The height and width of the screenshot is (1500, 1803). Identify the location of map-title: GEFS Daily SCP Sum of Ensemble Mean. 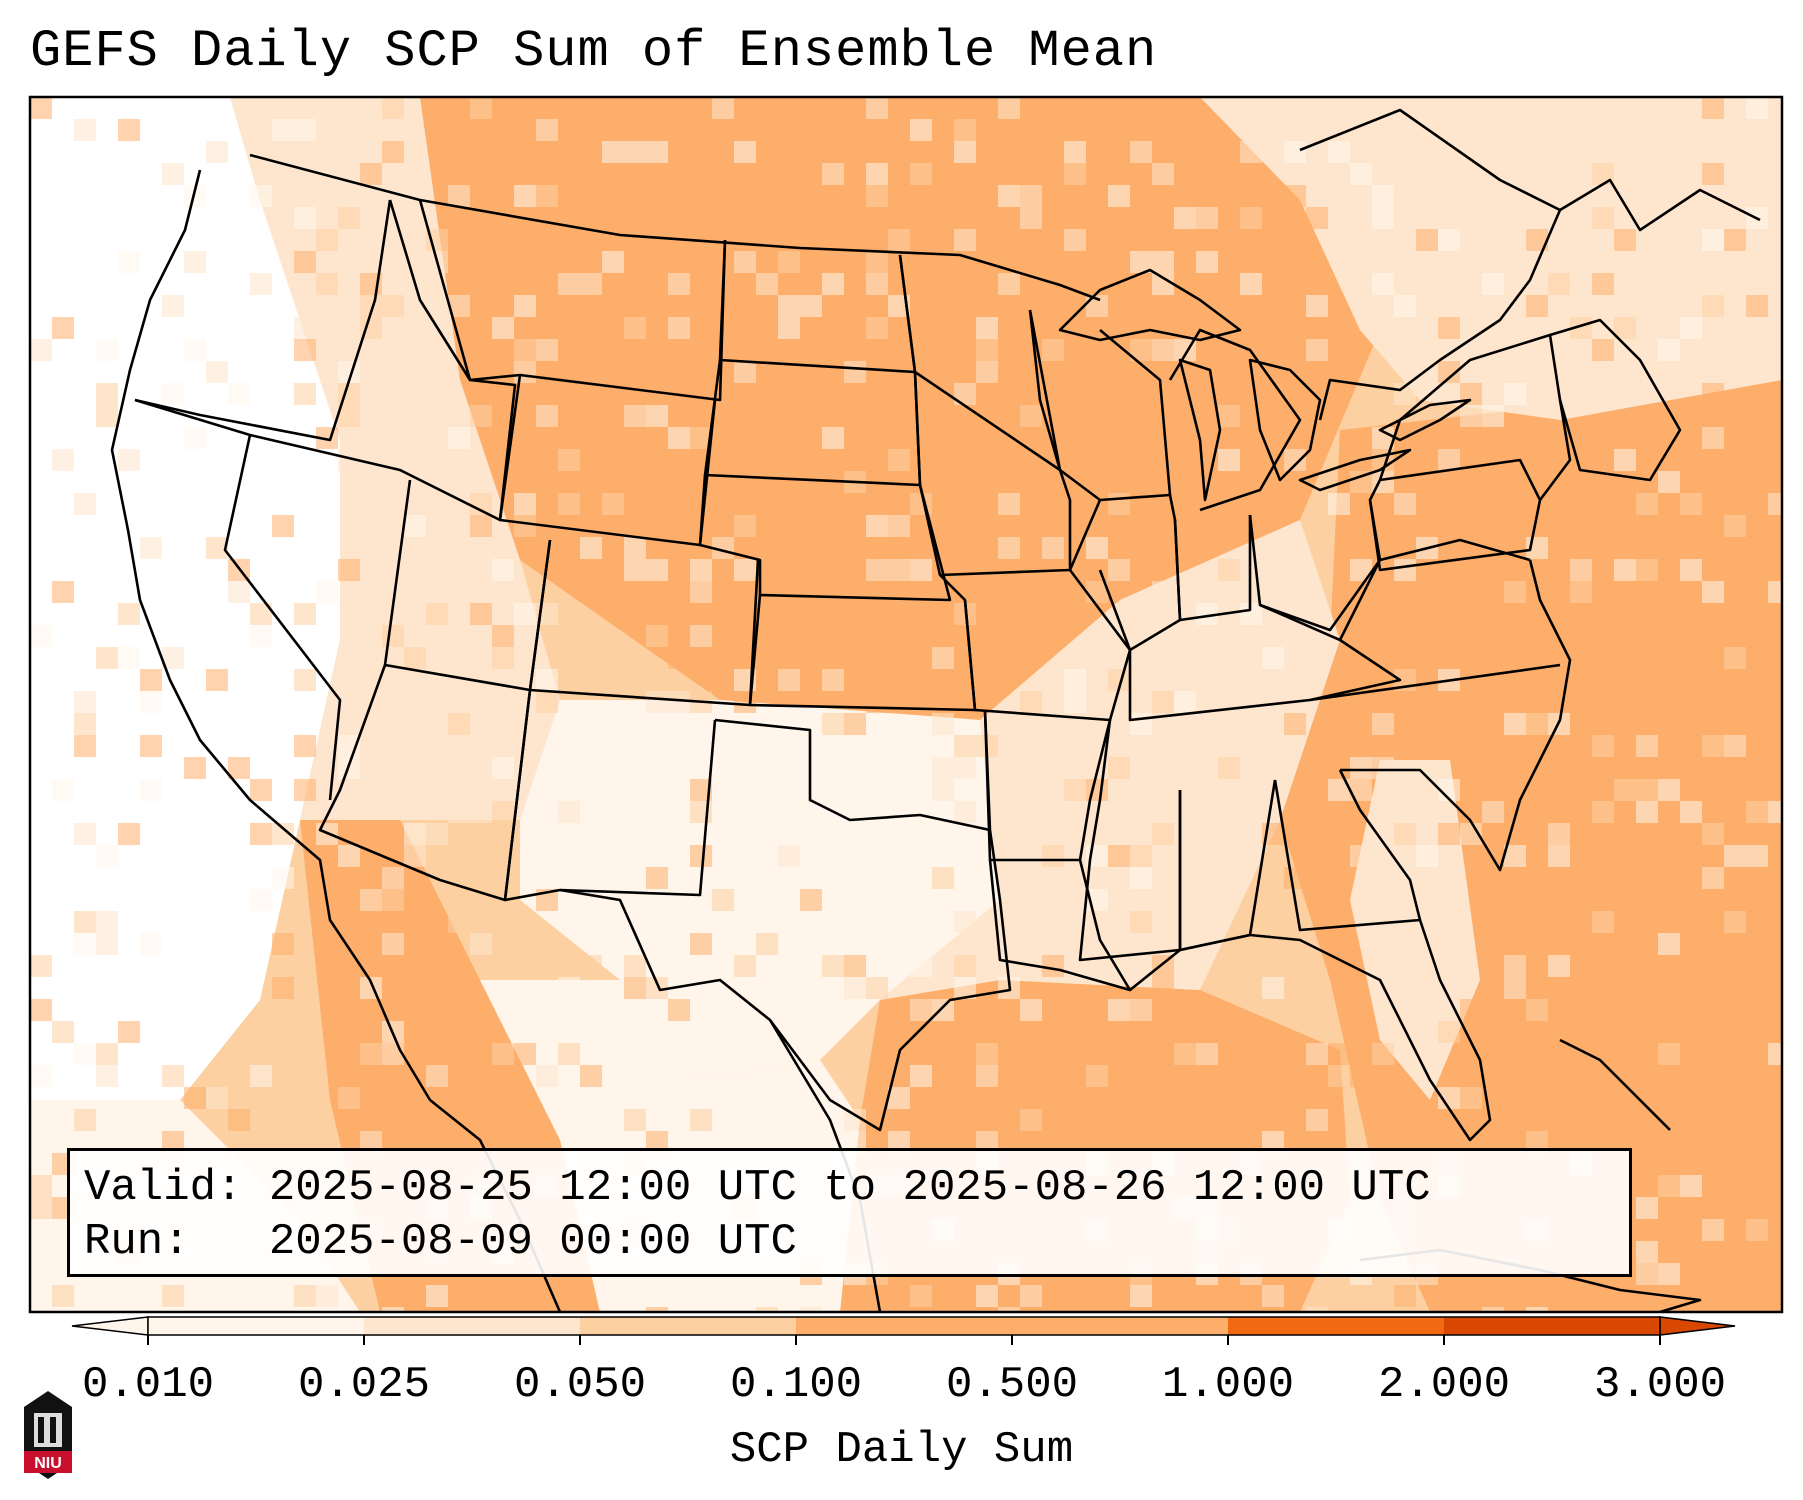
(594, 51).